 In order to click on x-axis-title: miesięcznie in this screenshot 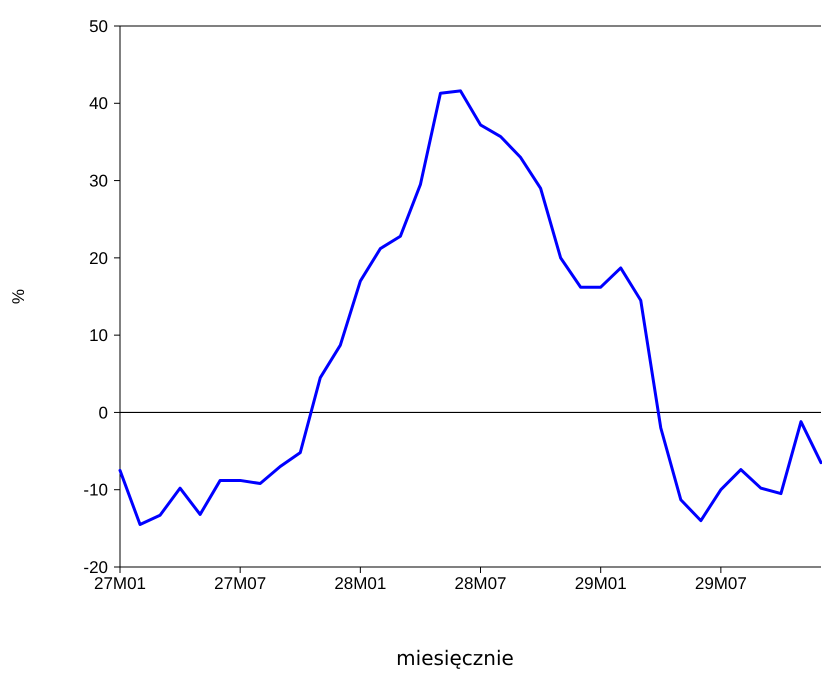, I will do `click(455, 658)`.